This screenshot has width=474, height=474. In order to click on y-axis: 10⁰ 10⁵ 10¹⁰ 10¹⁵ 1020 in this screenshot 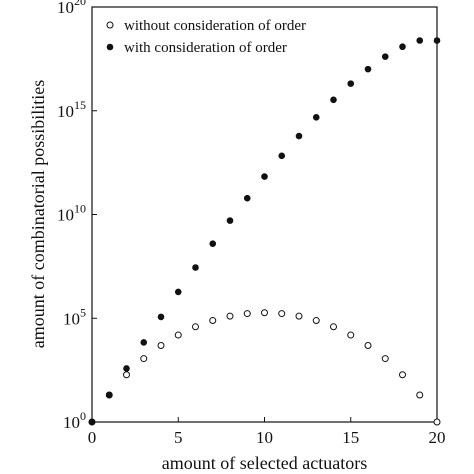, I will do `click(77, 216)`.